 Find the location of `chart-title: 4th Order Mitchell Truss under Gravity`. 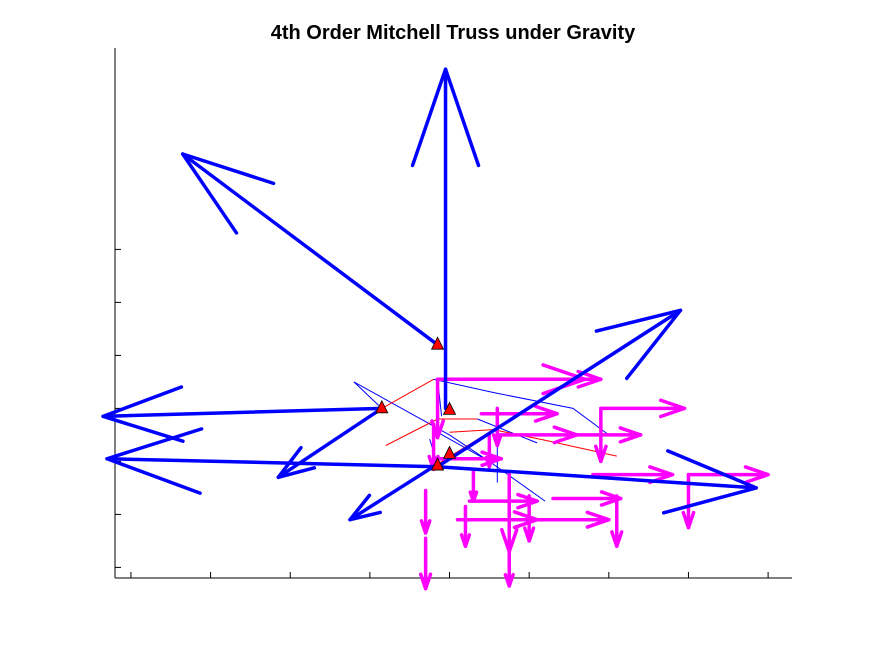

chart-title: 4th Order Mitchell Truss under Gravity is located at coordinates (453, 33).